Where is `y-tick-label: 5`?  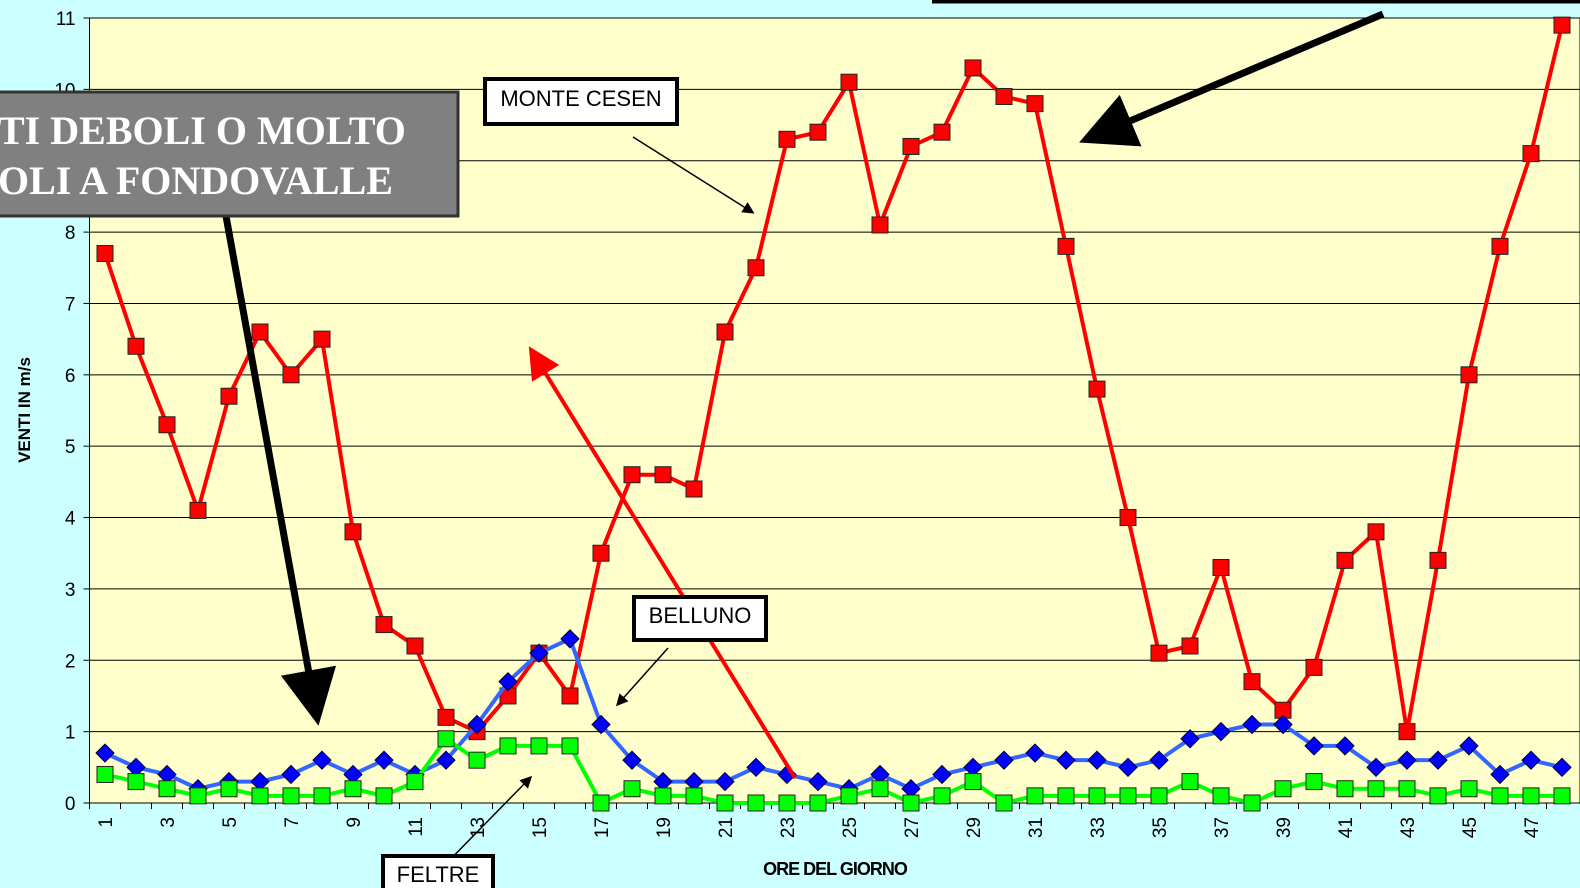
y-tick-label: 5 is located at coordinates (70, 447).